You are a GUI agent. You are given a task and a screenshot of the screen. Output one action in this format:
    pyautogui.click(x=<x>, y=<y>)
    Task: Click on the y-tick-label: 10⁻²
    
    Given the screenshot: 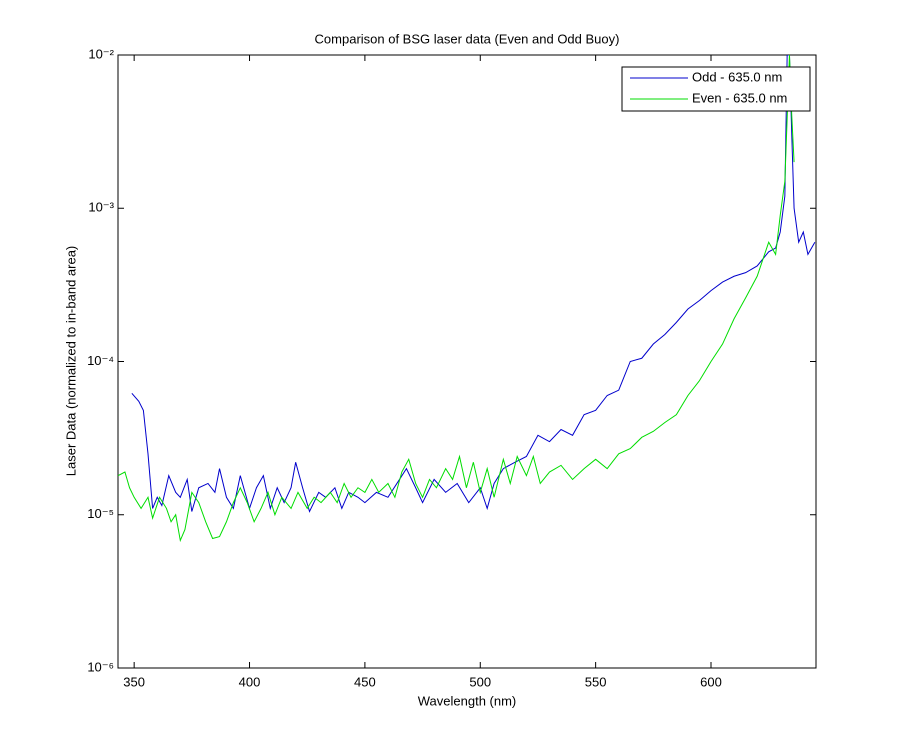 What is the action you would take?
    pyautogui.click(x=101, y=53)
    